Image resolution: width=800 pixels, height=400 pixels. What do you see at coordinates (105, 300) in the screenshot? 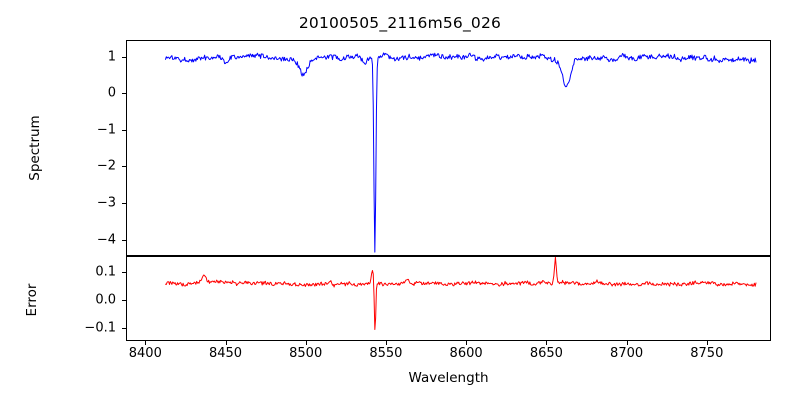
I see `y-tick-label: 0.0` at bounding box center [105, 300].